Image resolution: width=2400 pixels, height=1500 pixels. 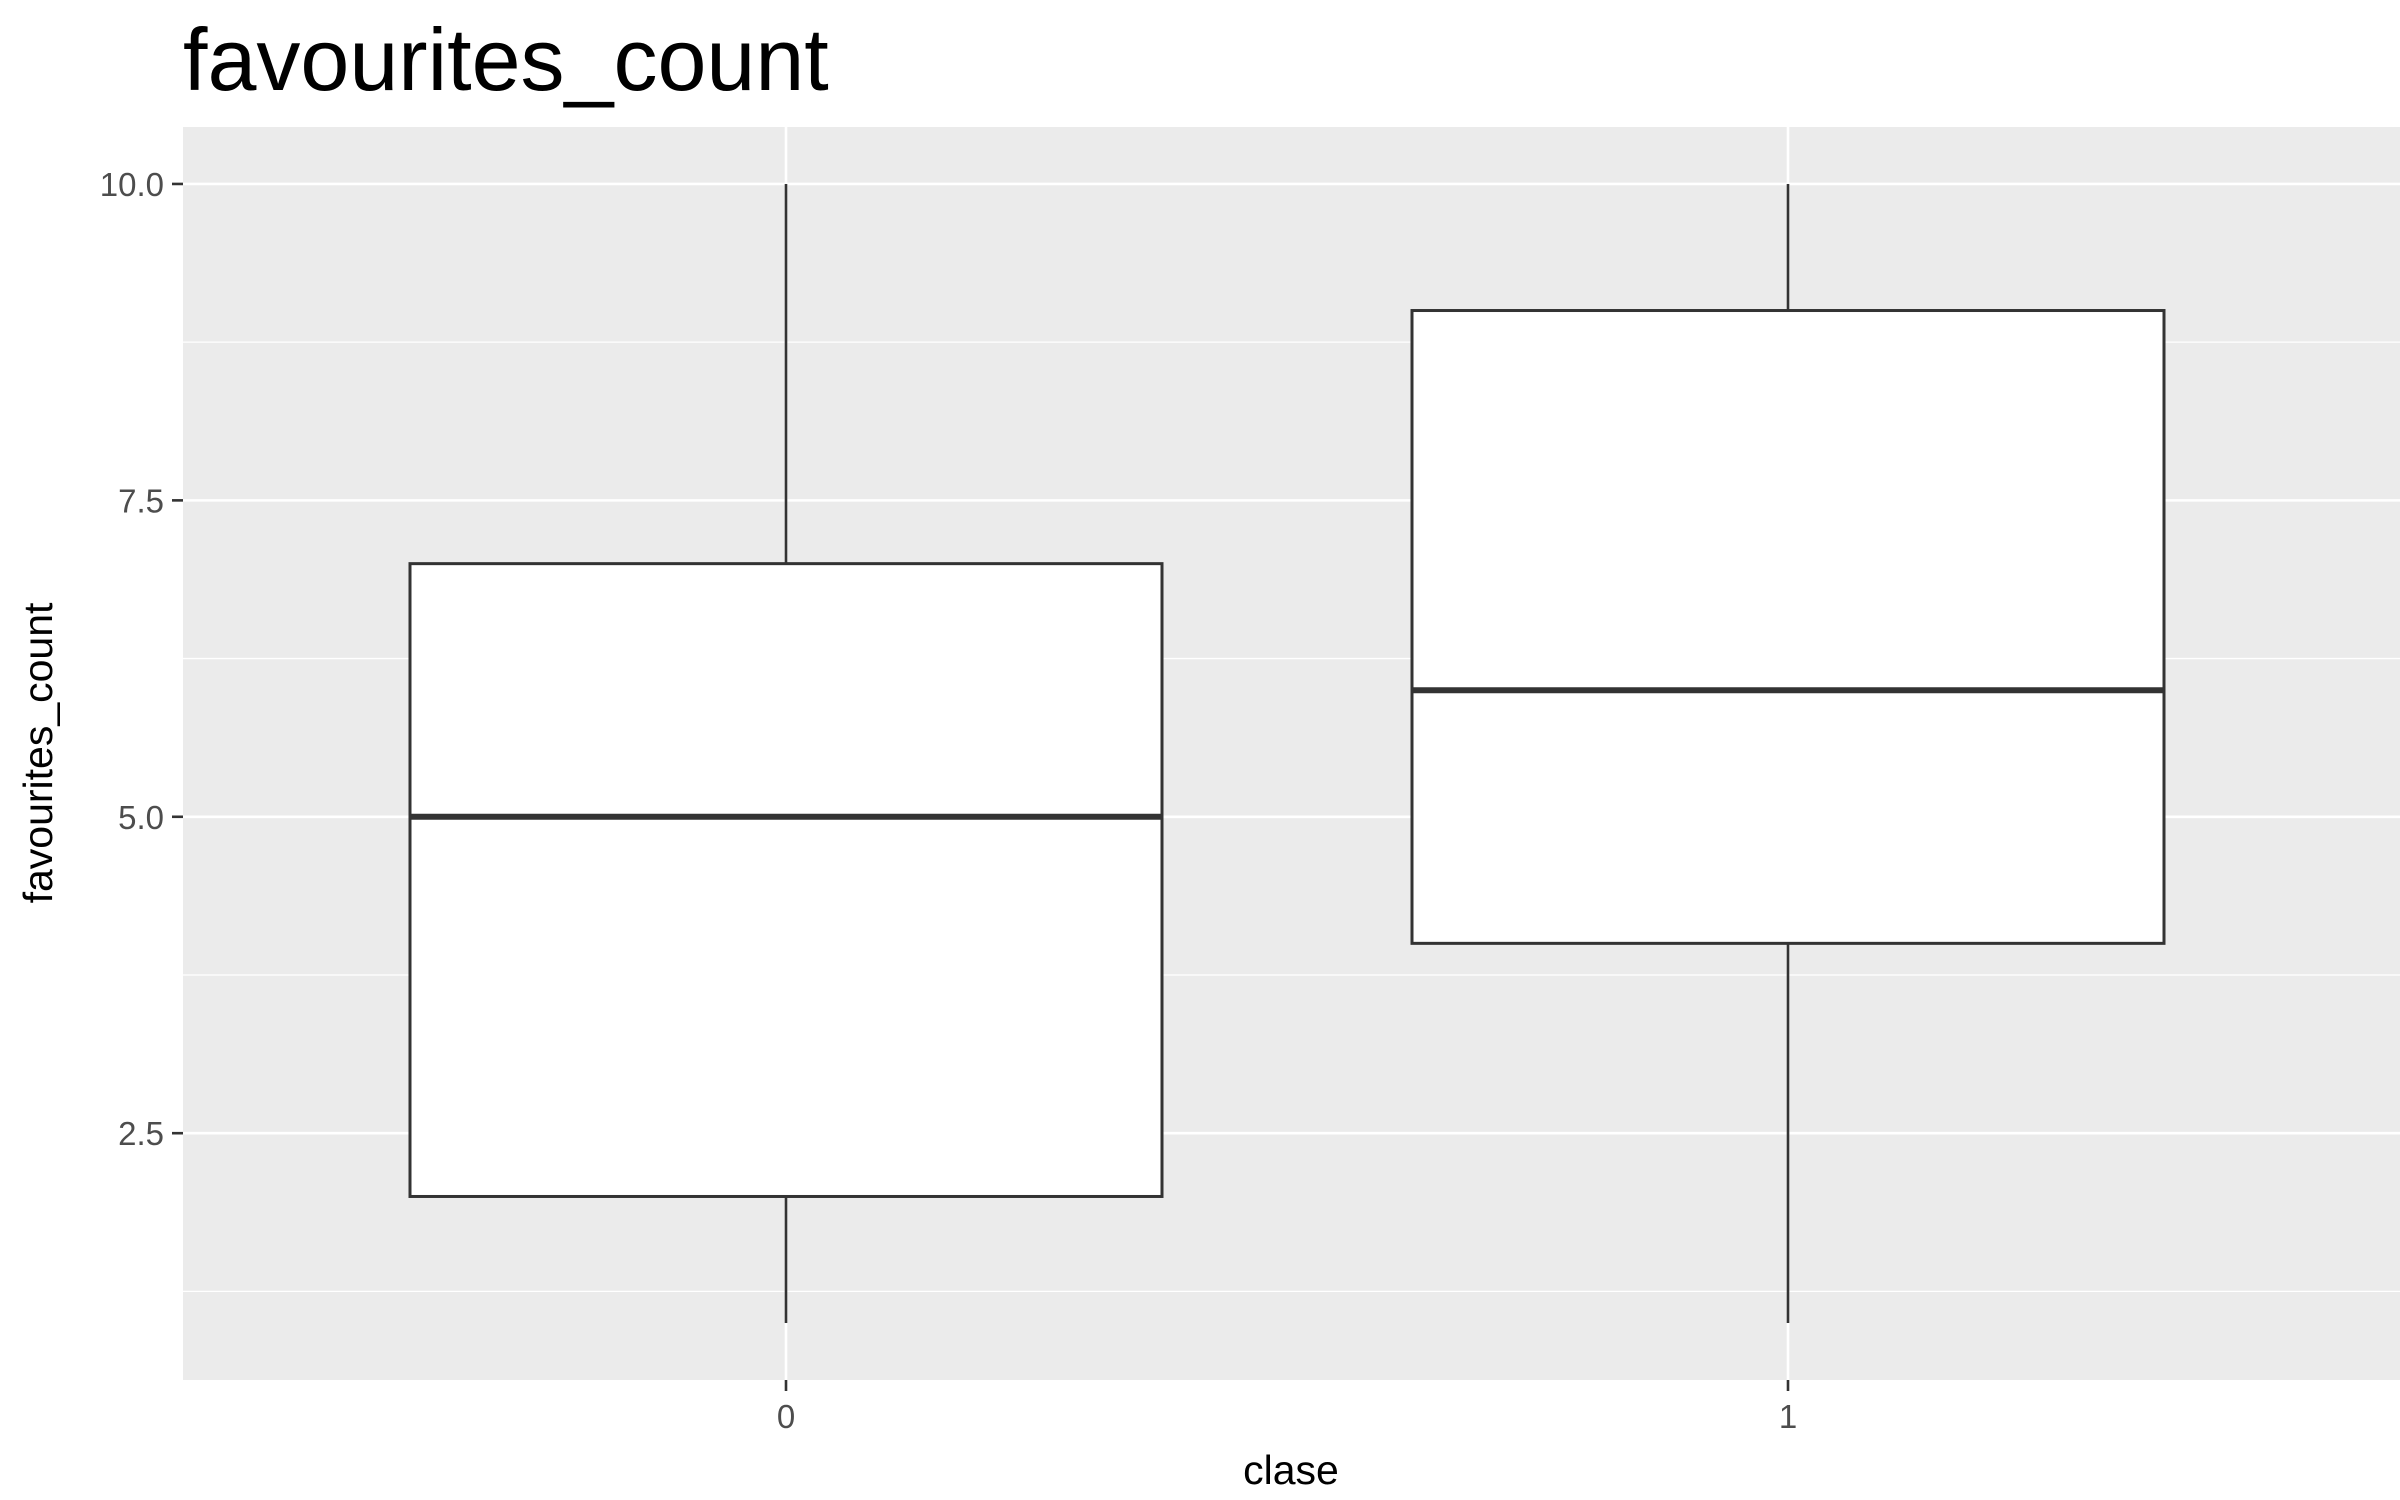 What do you see at coordinates (1291, 1470) in the screenshot?
I see `x-axis-title: clase` at bounding box center [1291, 1470].